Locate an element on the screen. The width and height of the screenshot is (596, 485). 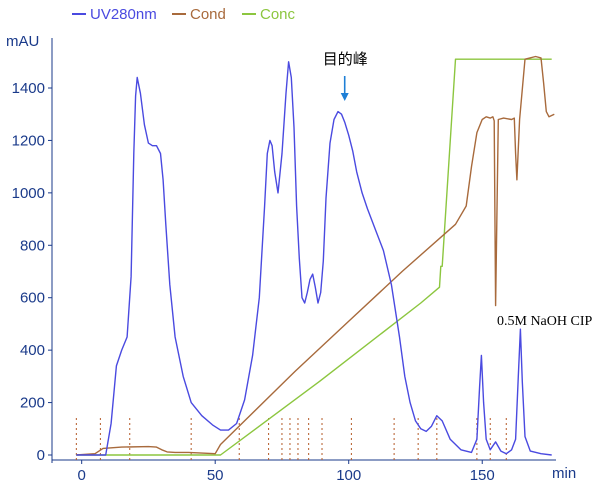
y-tick-label-800: 800 is located at coordinates (32, 245).